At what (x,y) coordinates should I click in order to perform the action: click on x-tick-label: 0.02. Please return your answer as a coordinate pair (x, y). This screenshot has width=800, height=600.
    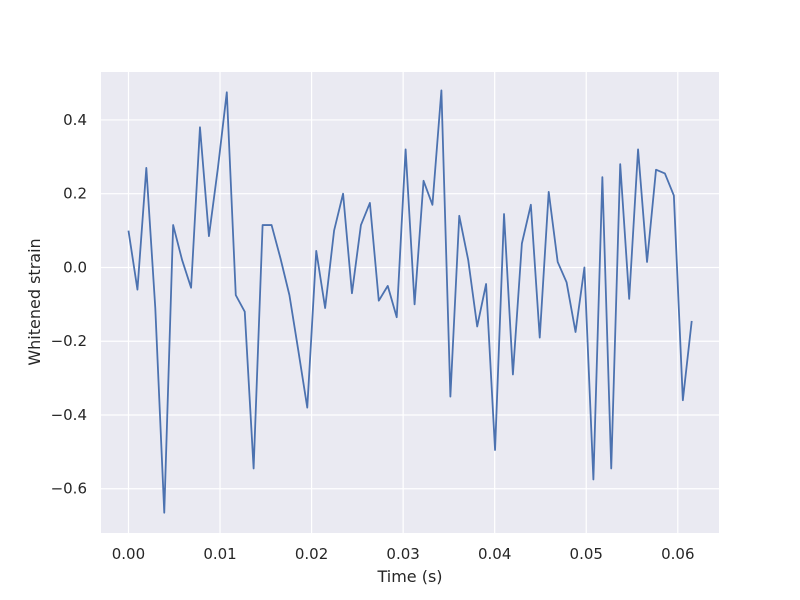
    Looking at the image, I should click on (311, 554).